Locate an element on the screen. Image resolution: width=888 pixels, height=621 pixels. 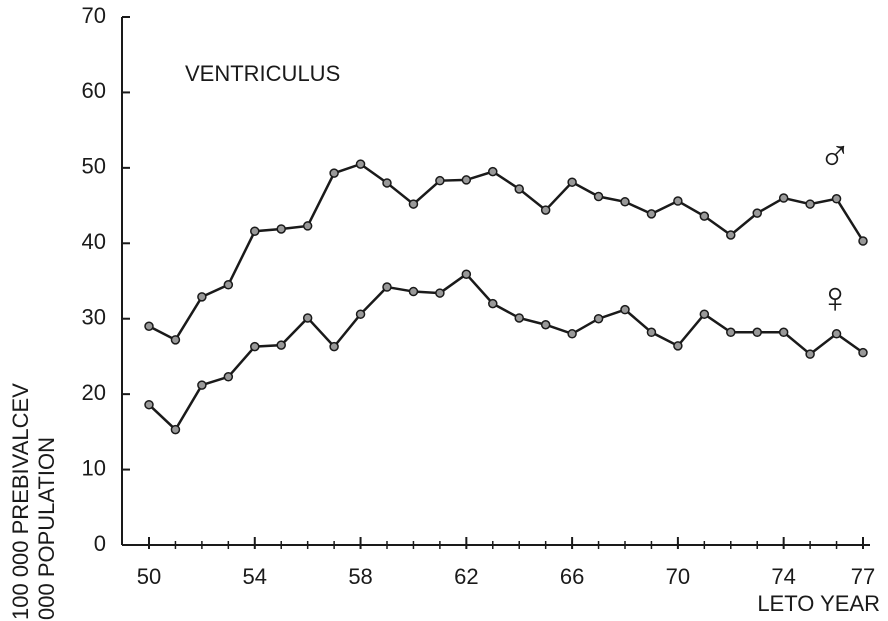
y-tick-label: 30 is located at coordinates (94, 317).